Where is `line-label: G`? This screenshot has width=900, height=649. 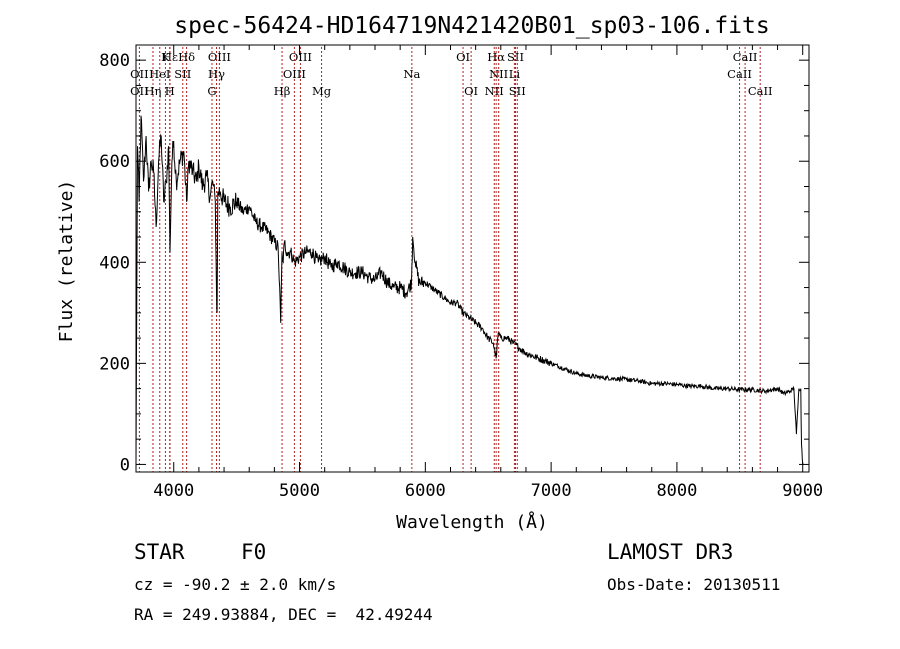 line-label: G is located at coordinates (211, 91).